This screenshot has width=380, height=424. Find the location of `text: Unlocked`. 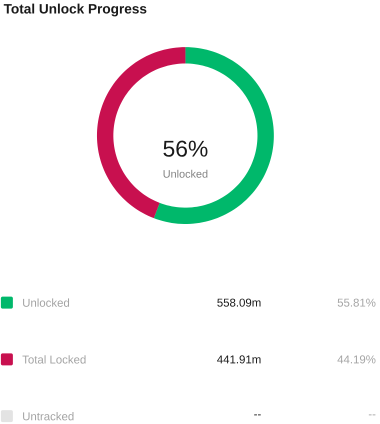

text: Unlocked is located at coordinates (186, 174).